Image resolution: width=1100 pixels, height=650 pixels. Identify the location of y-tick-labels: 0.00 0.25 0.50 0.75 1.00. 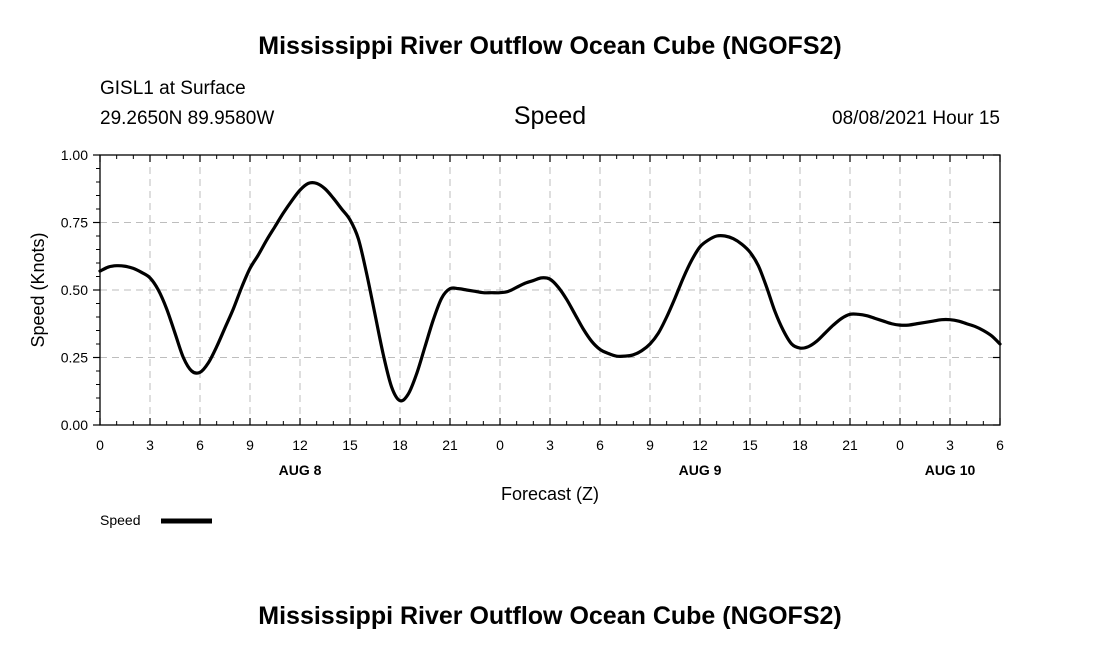
(74, 290).